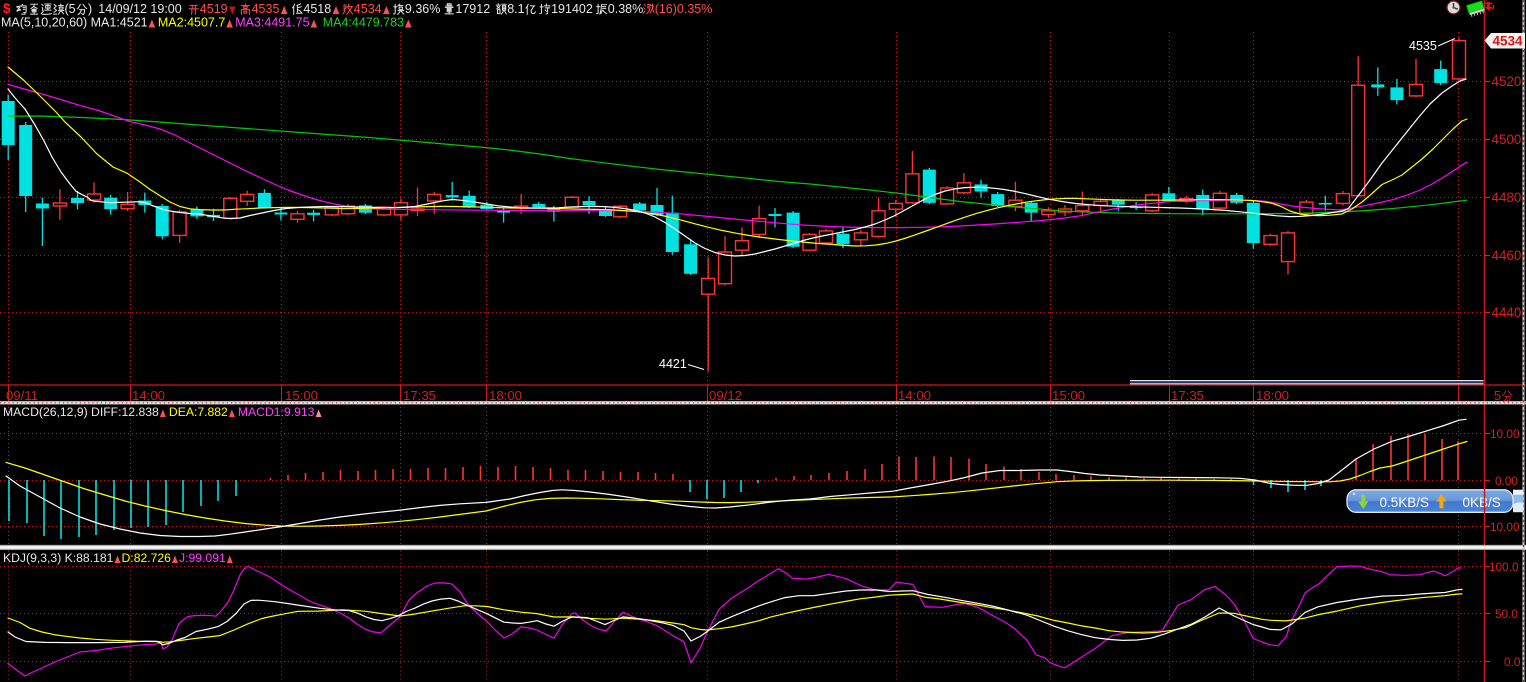 The width and height of the screenshot is (1526, 682). I want to click on svg-text: MA2:4507.7, so click(191, 23).